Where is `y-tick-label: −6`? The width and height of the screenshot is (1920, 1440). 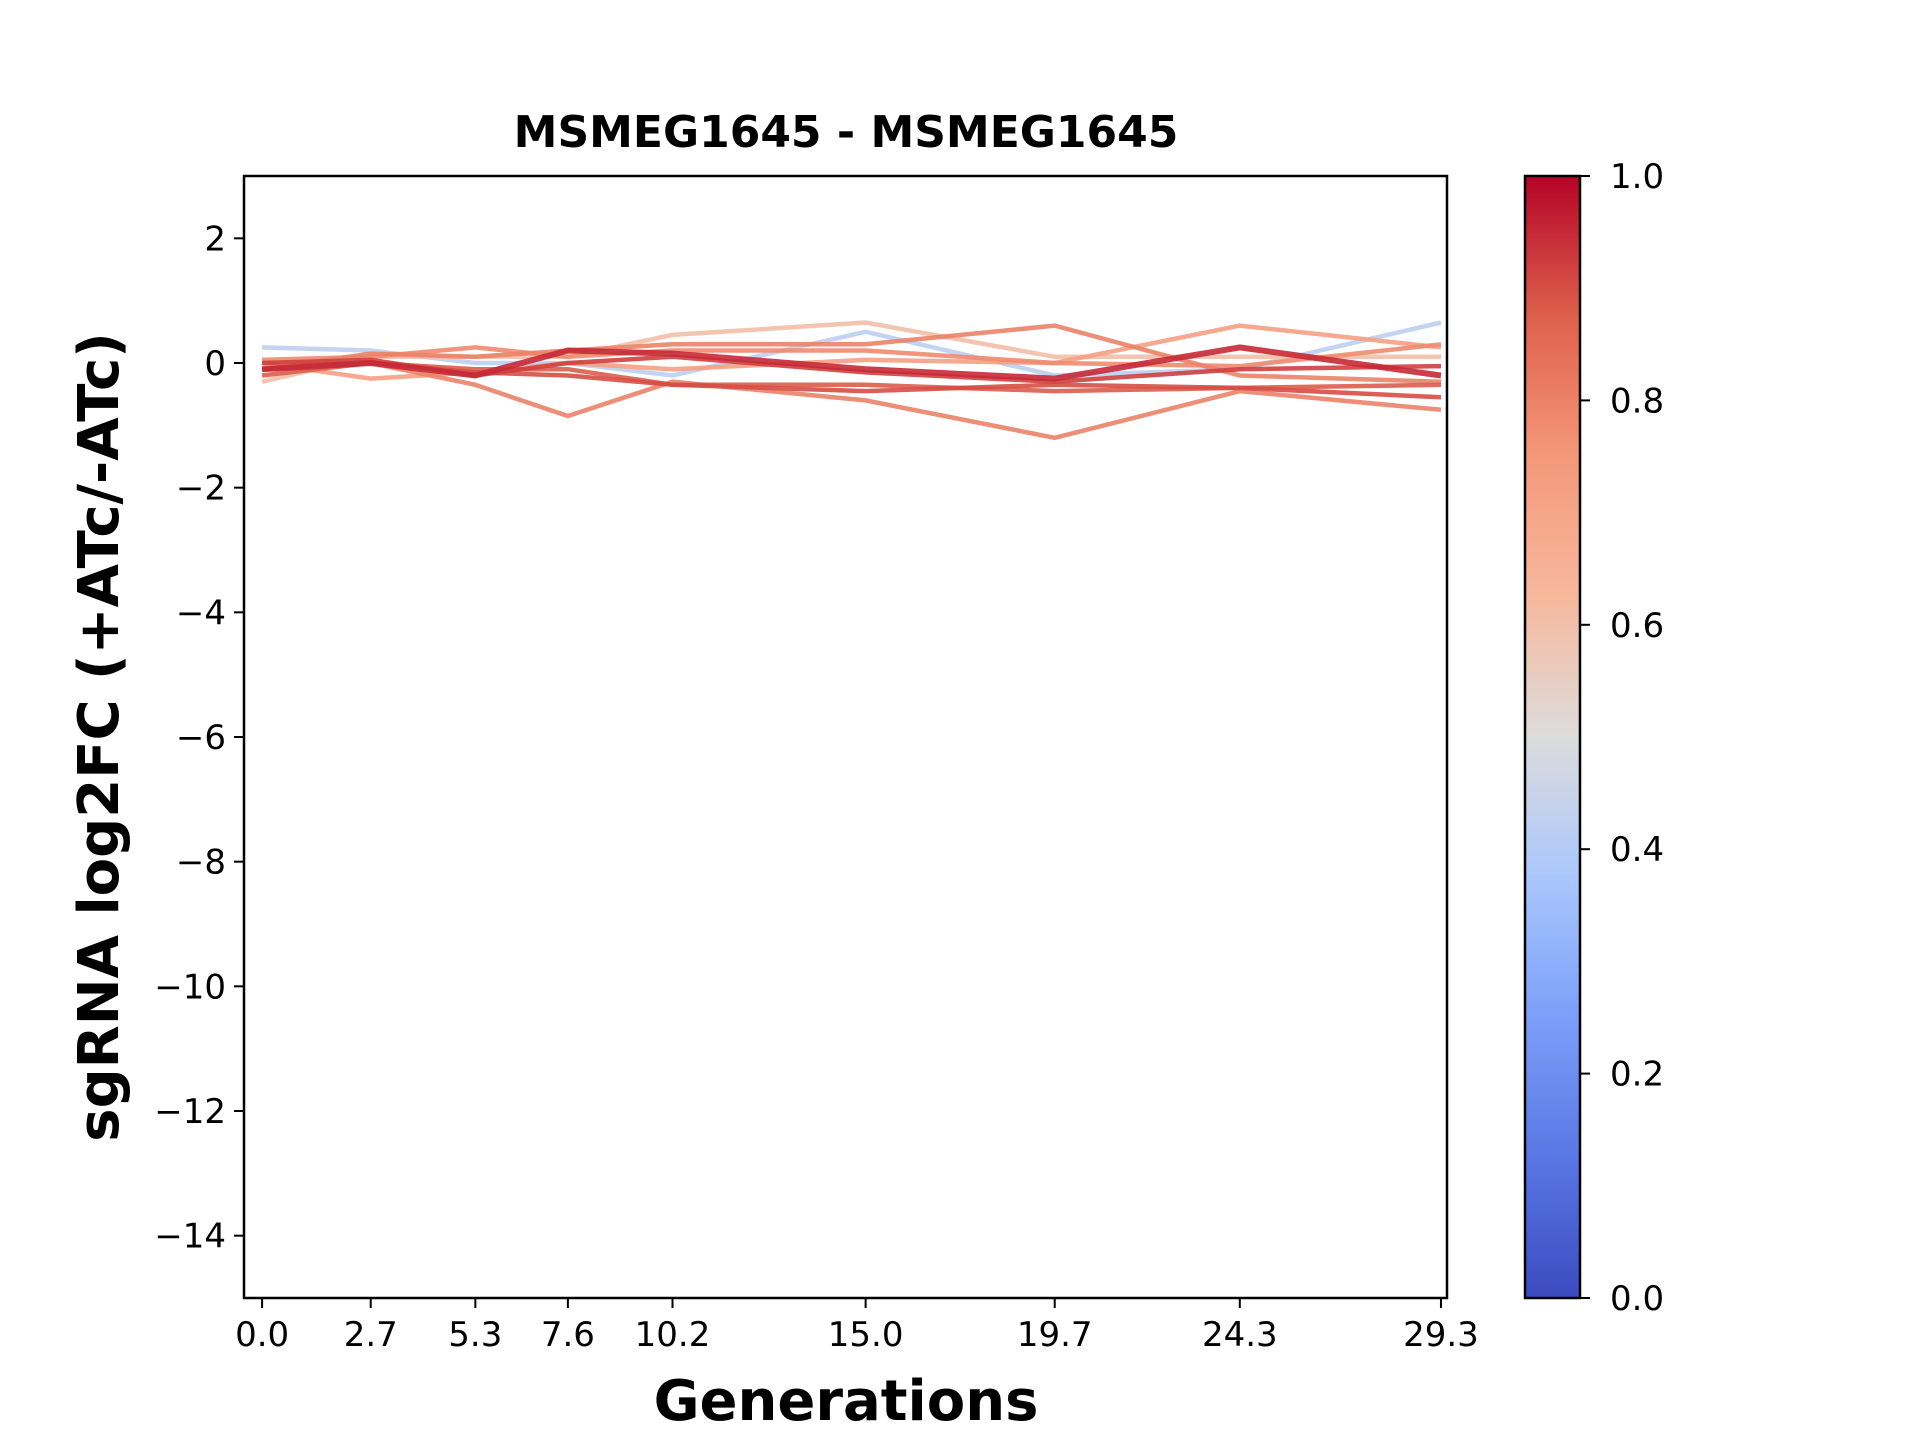 y-tick-label: −6 is located at coordinates (201, 738).